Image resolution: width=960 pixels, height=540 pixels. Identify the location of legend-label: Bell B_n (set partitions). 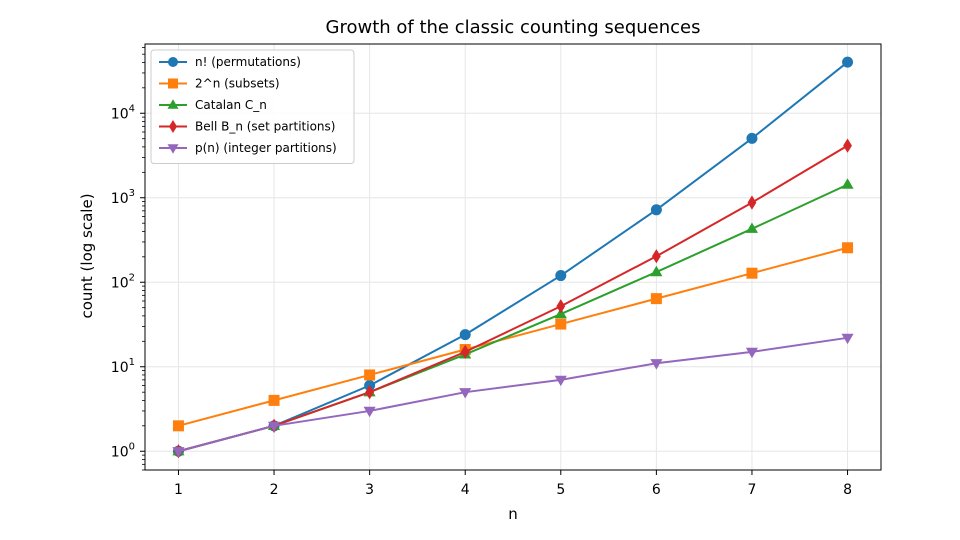
(265, 127).